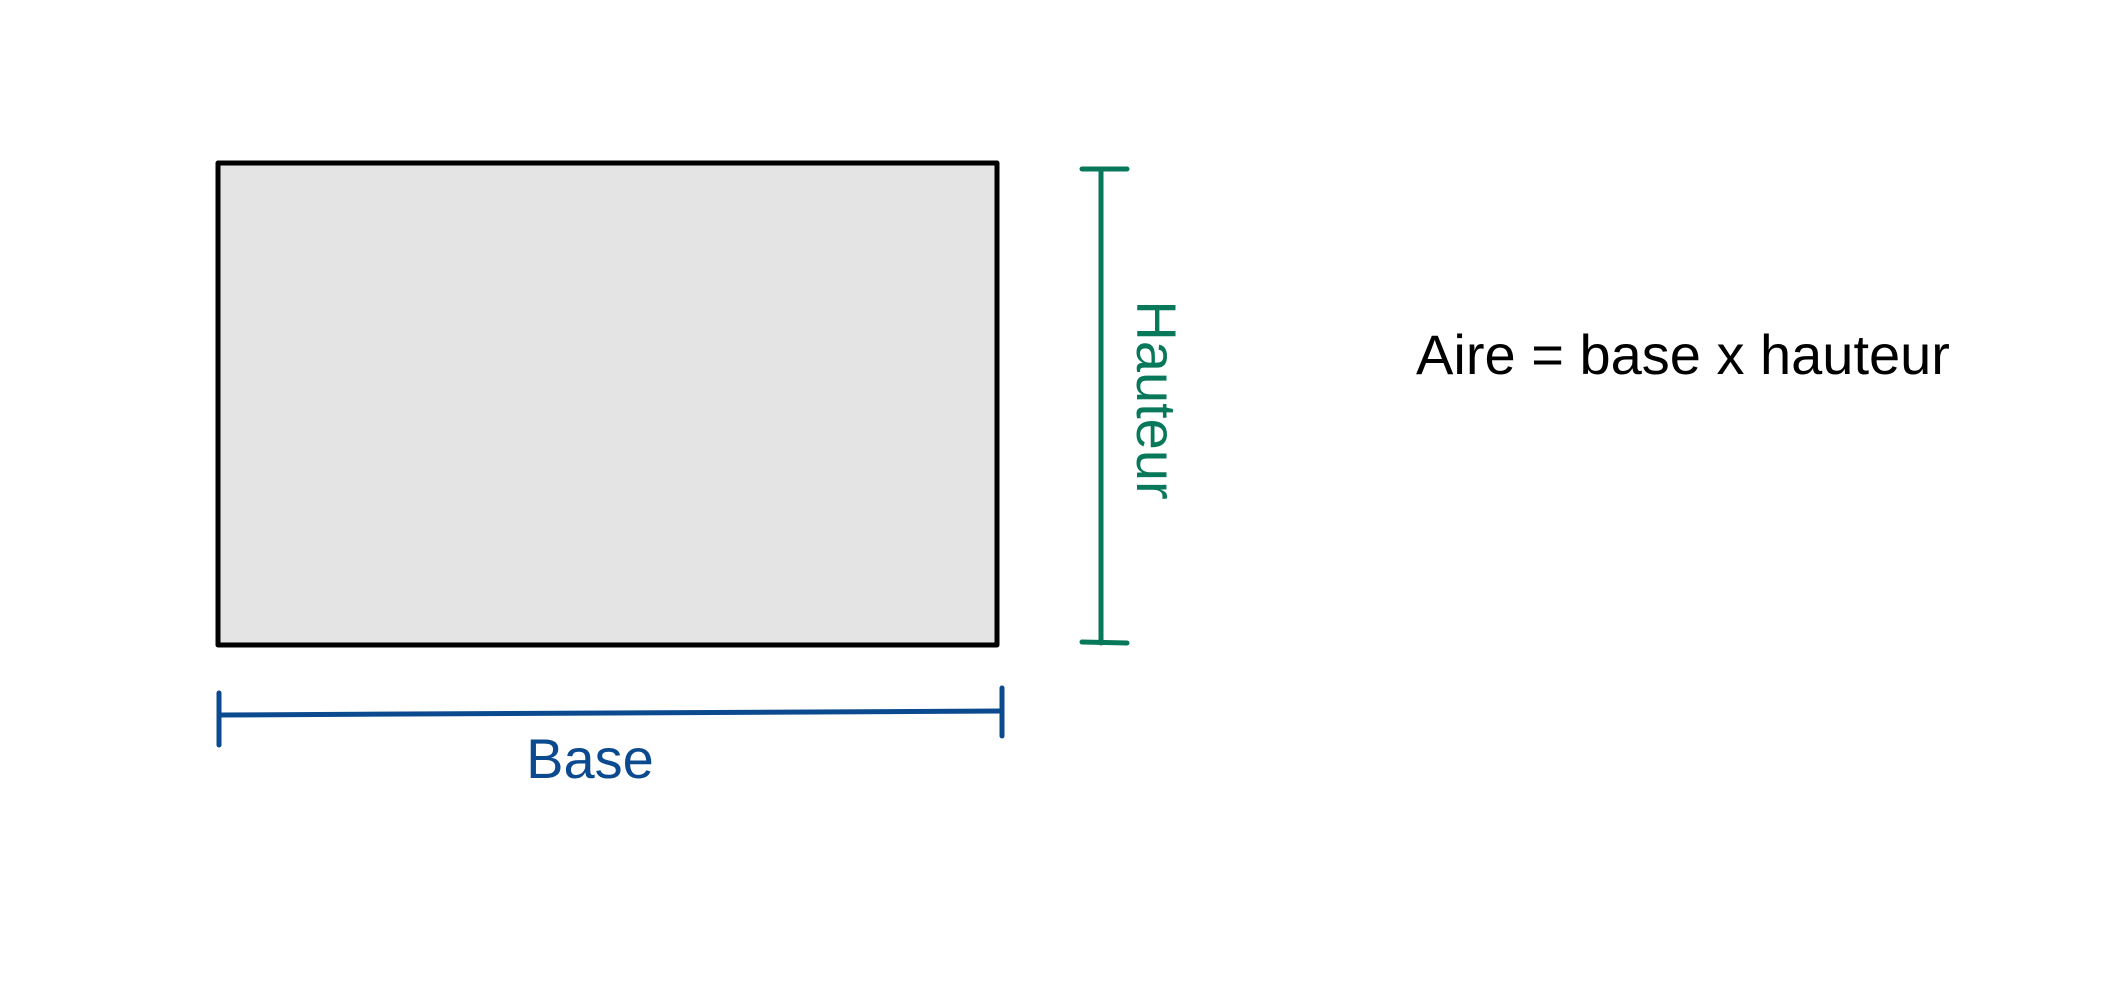 This screenshot has width=2118, height=1000. Describe the element at coordinates (590, 758) in the screenshot. I see `base-label: Base` at that location.